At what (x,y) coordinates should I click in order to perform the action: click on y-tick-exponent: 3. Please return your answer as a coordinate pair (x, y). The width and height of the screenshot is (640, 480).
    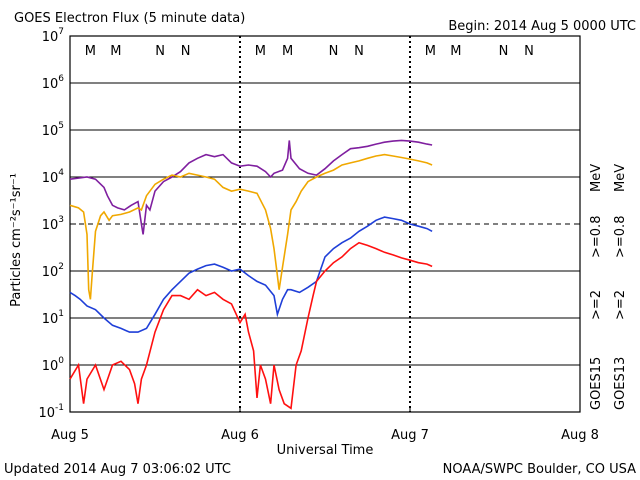
    Looking at the image, I should click on (61, 220).